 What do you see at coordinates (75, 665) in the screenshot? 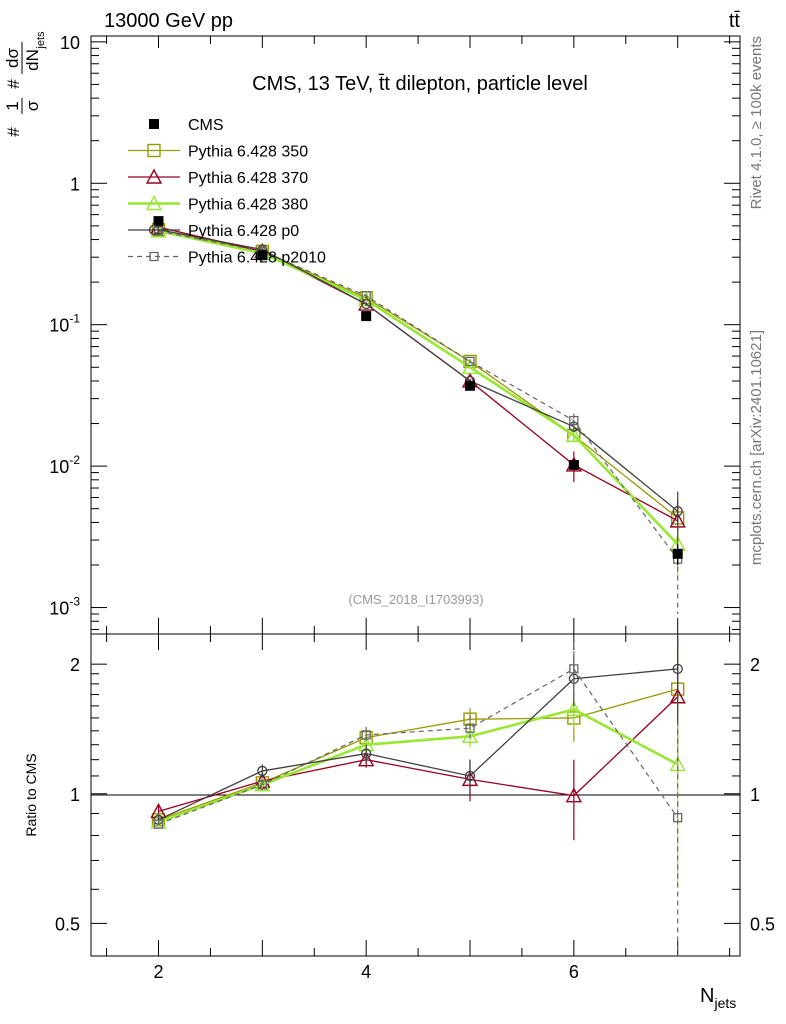
I see `ratio-y-tick-label-2: 2` at bounding box center [75, 665].